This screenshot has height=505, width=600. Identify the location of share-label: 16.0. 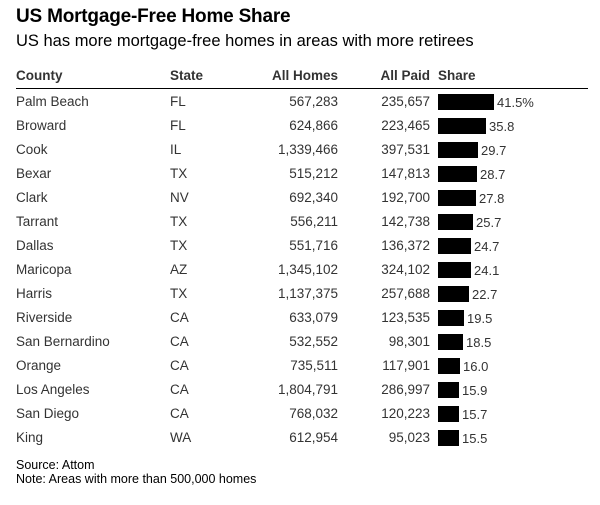
(476, 366).